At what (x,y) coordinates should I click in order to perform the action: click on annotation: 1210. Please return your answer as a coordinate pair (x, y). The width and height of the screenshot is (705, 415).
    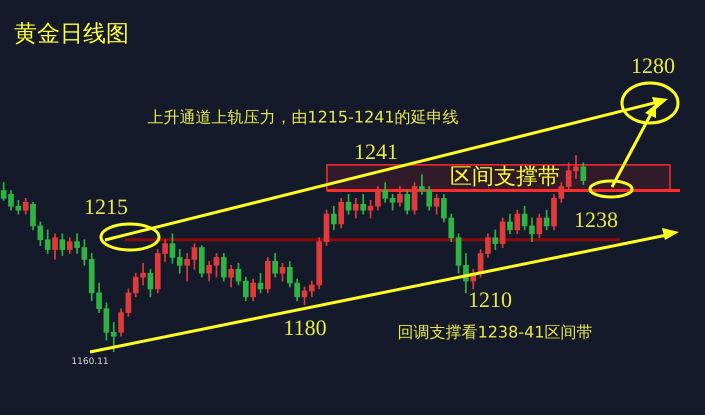
    Looking at the image, I should click on (490, 300).